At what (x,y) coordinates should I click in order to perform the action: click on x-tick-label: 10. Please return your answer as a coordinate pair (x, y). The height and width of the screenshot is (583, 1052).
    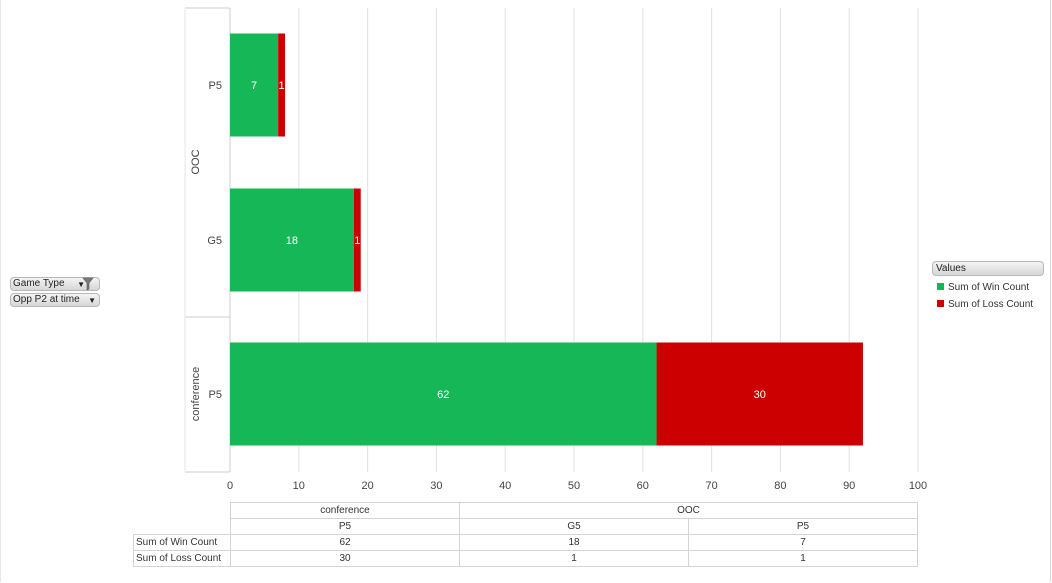
    Looking at the image, I should click on (299, 486).